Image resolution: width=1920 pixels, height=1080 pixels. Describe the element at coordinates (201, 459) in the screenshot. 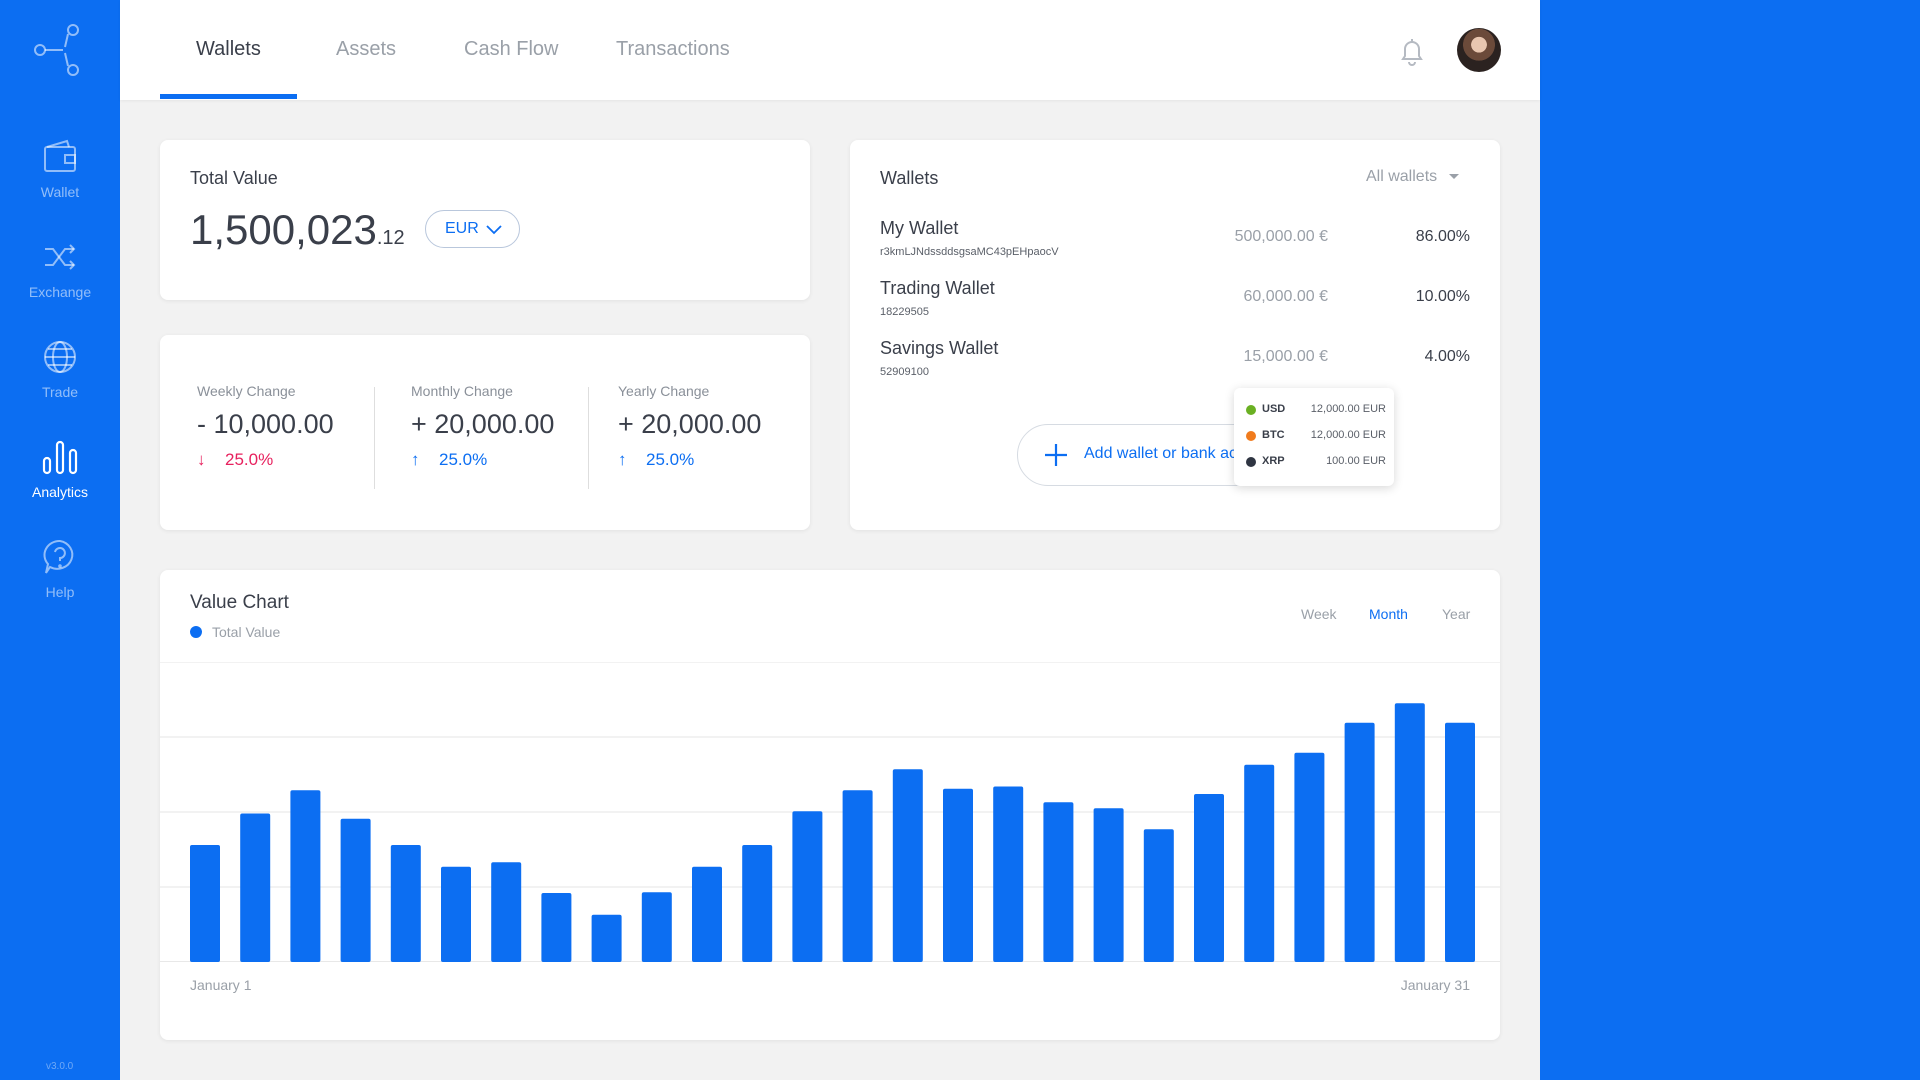

I see `arrow-down-icon: ↓` at that location.